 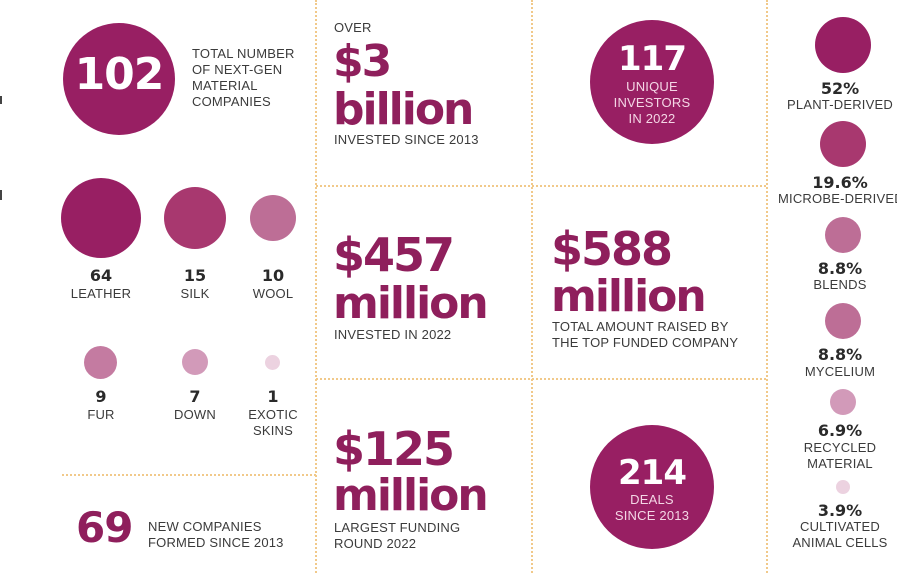 What do you see at coordinates (273, 396) in the screenshot?
I see `exotic-skins-value: 1` at bounding box center [273, 396].